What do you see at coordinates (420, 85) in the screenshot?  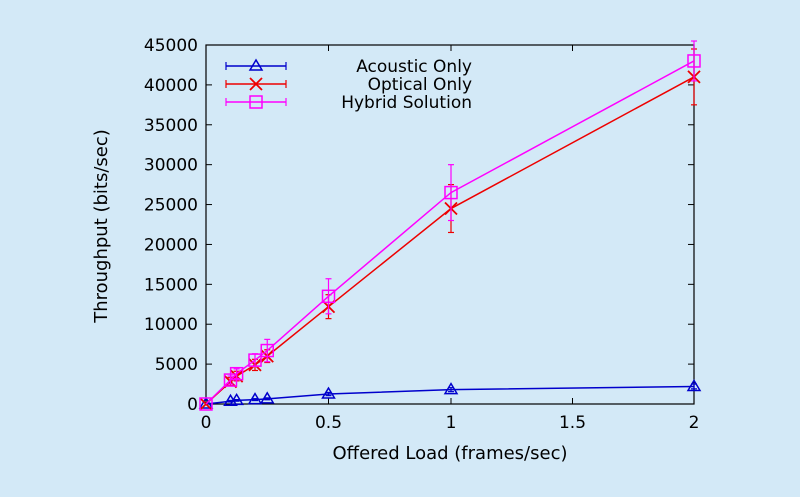 I see `legend-label: Optical Only` at bounding box center [420, 85].